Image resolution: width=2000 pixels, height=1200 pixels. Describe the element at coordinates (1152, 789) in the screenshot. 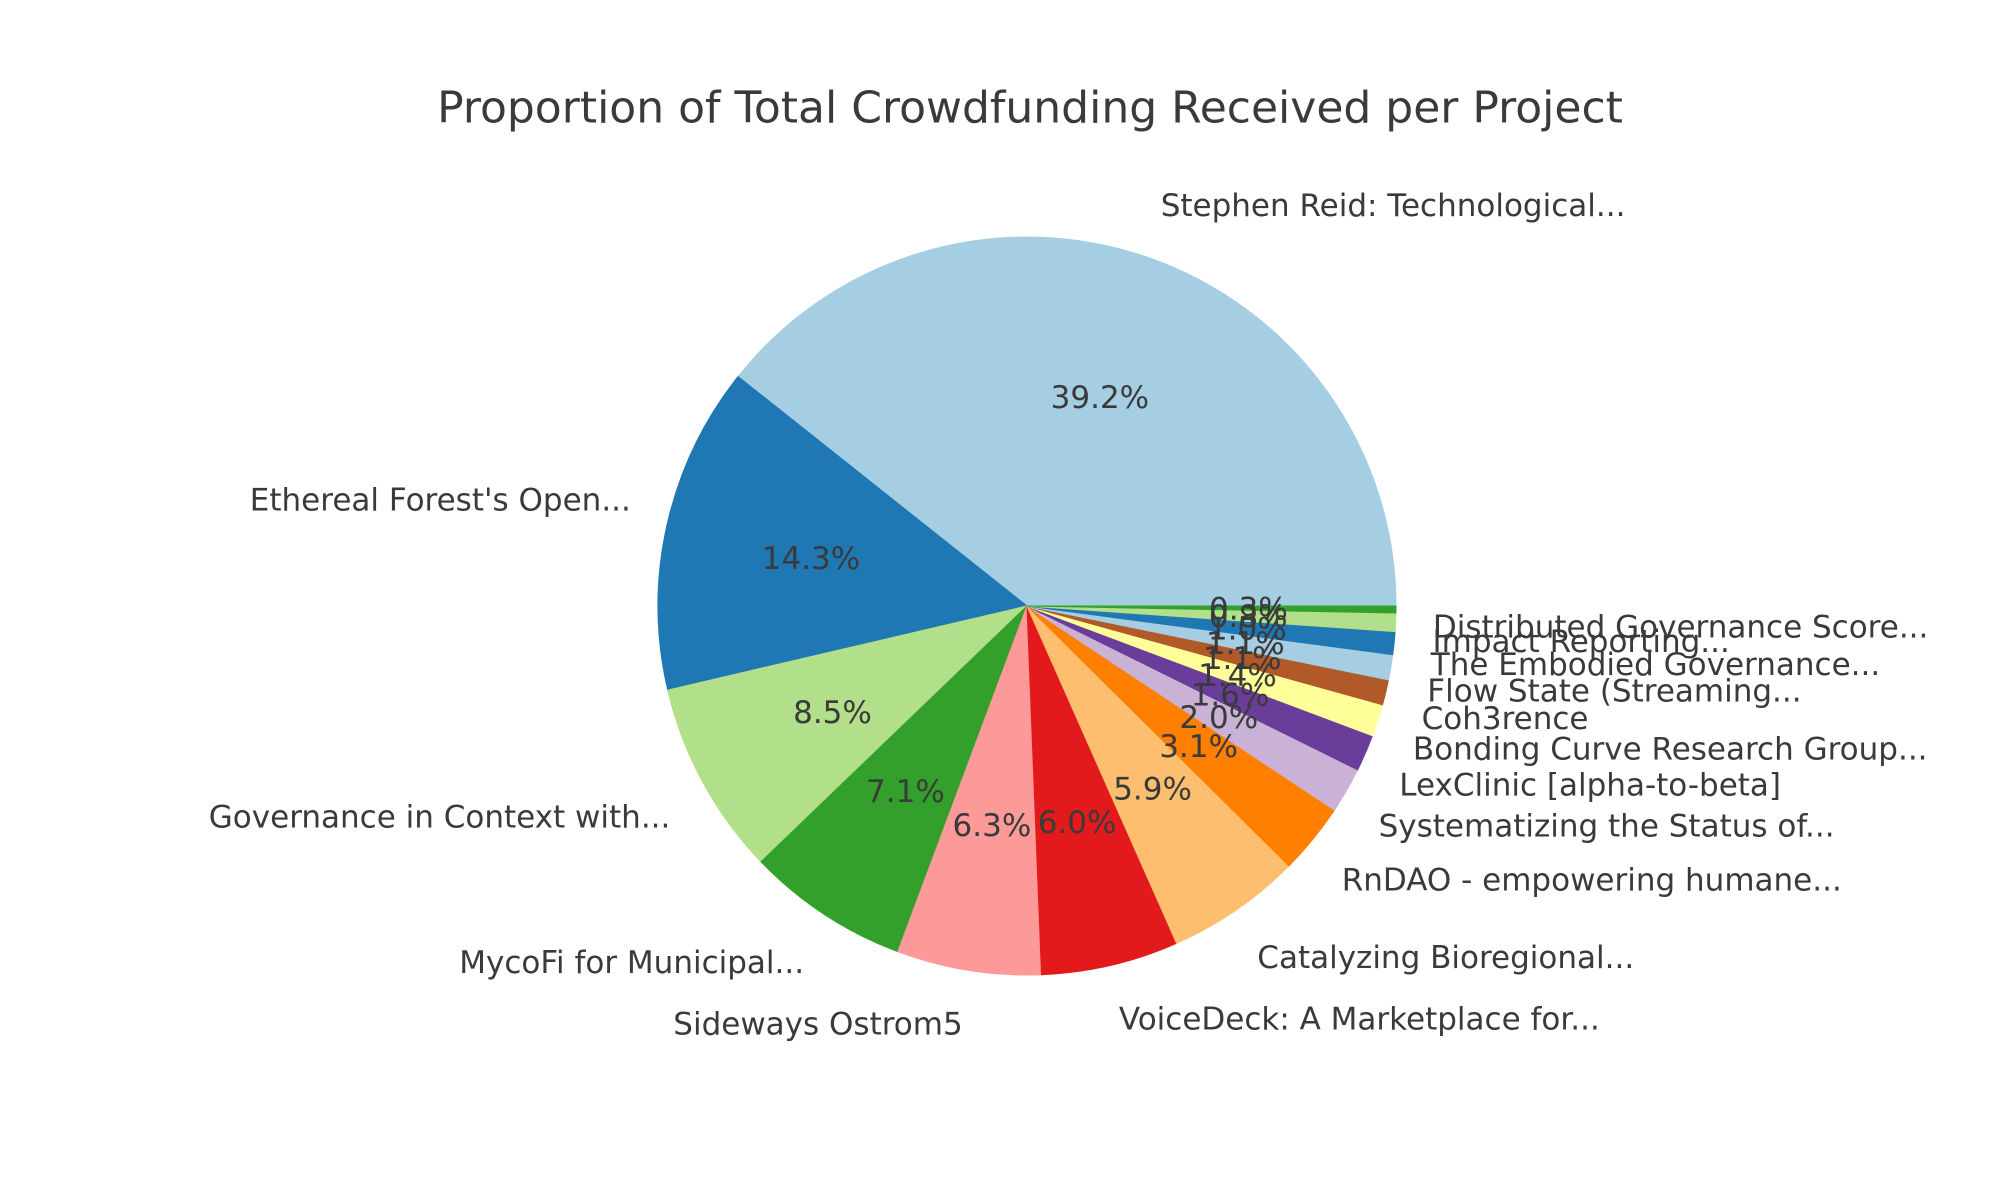

I see `slice-pct-label: 5.9%` at that location.